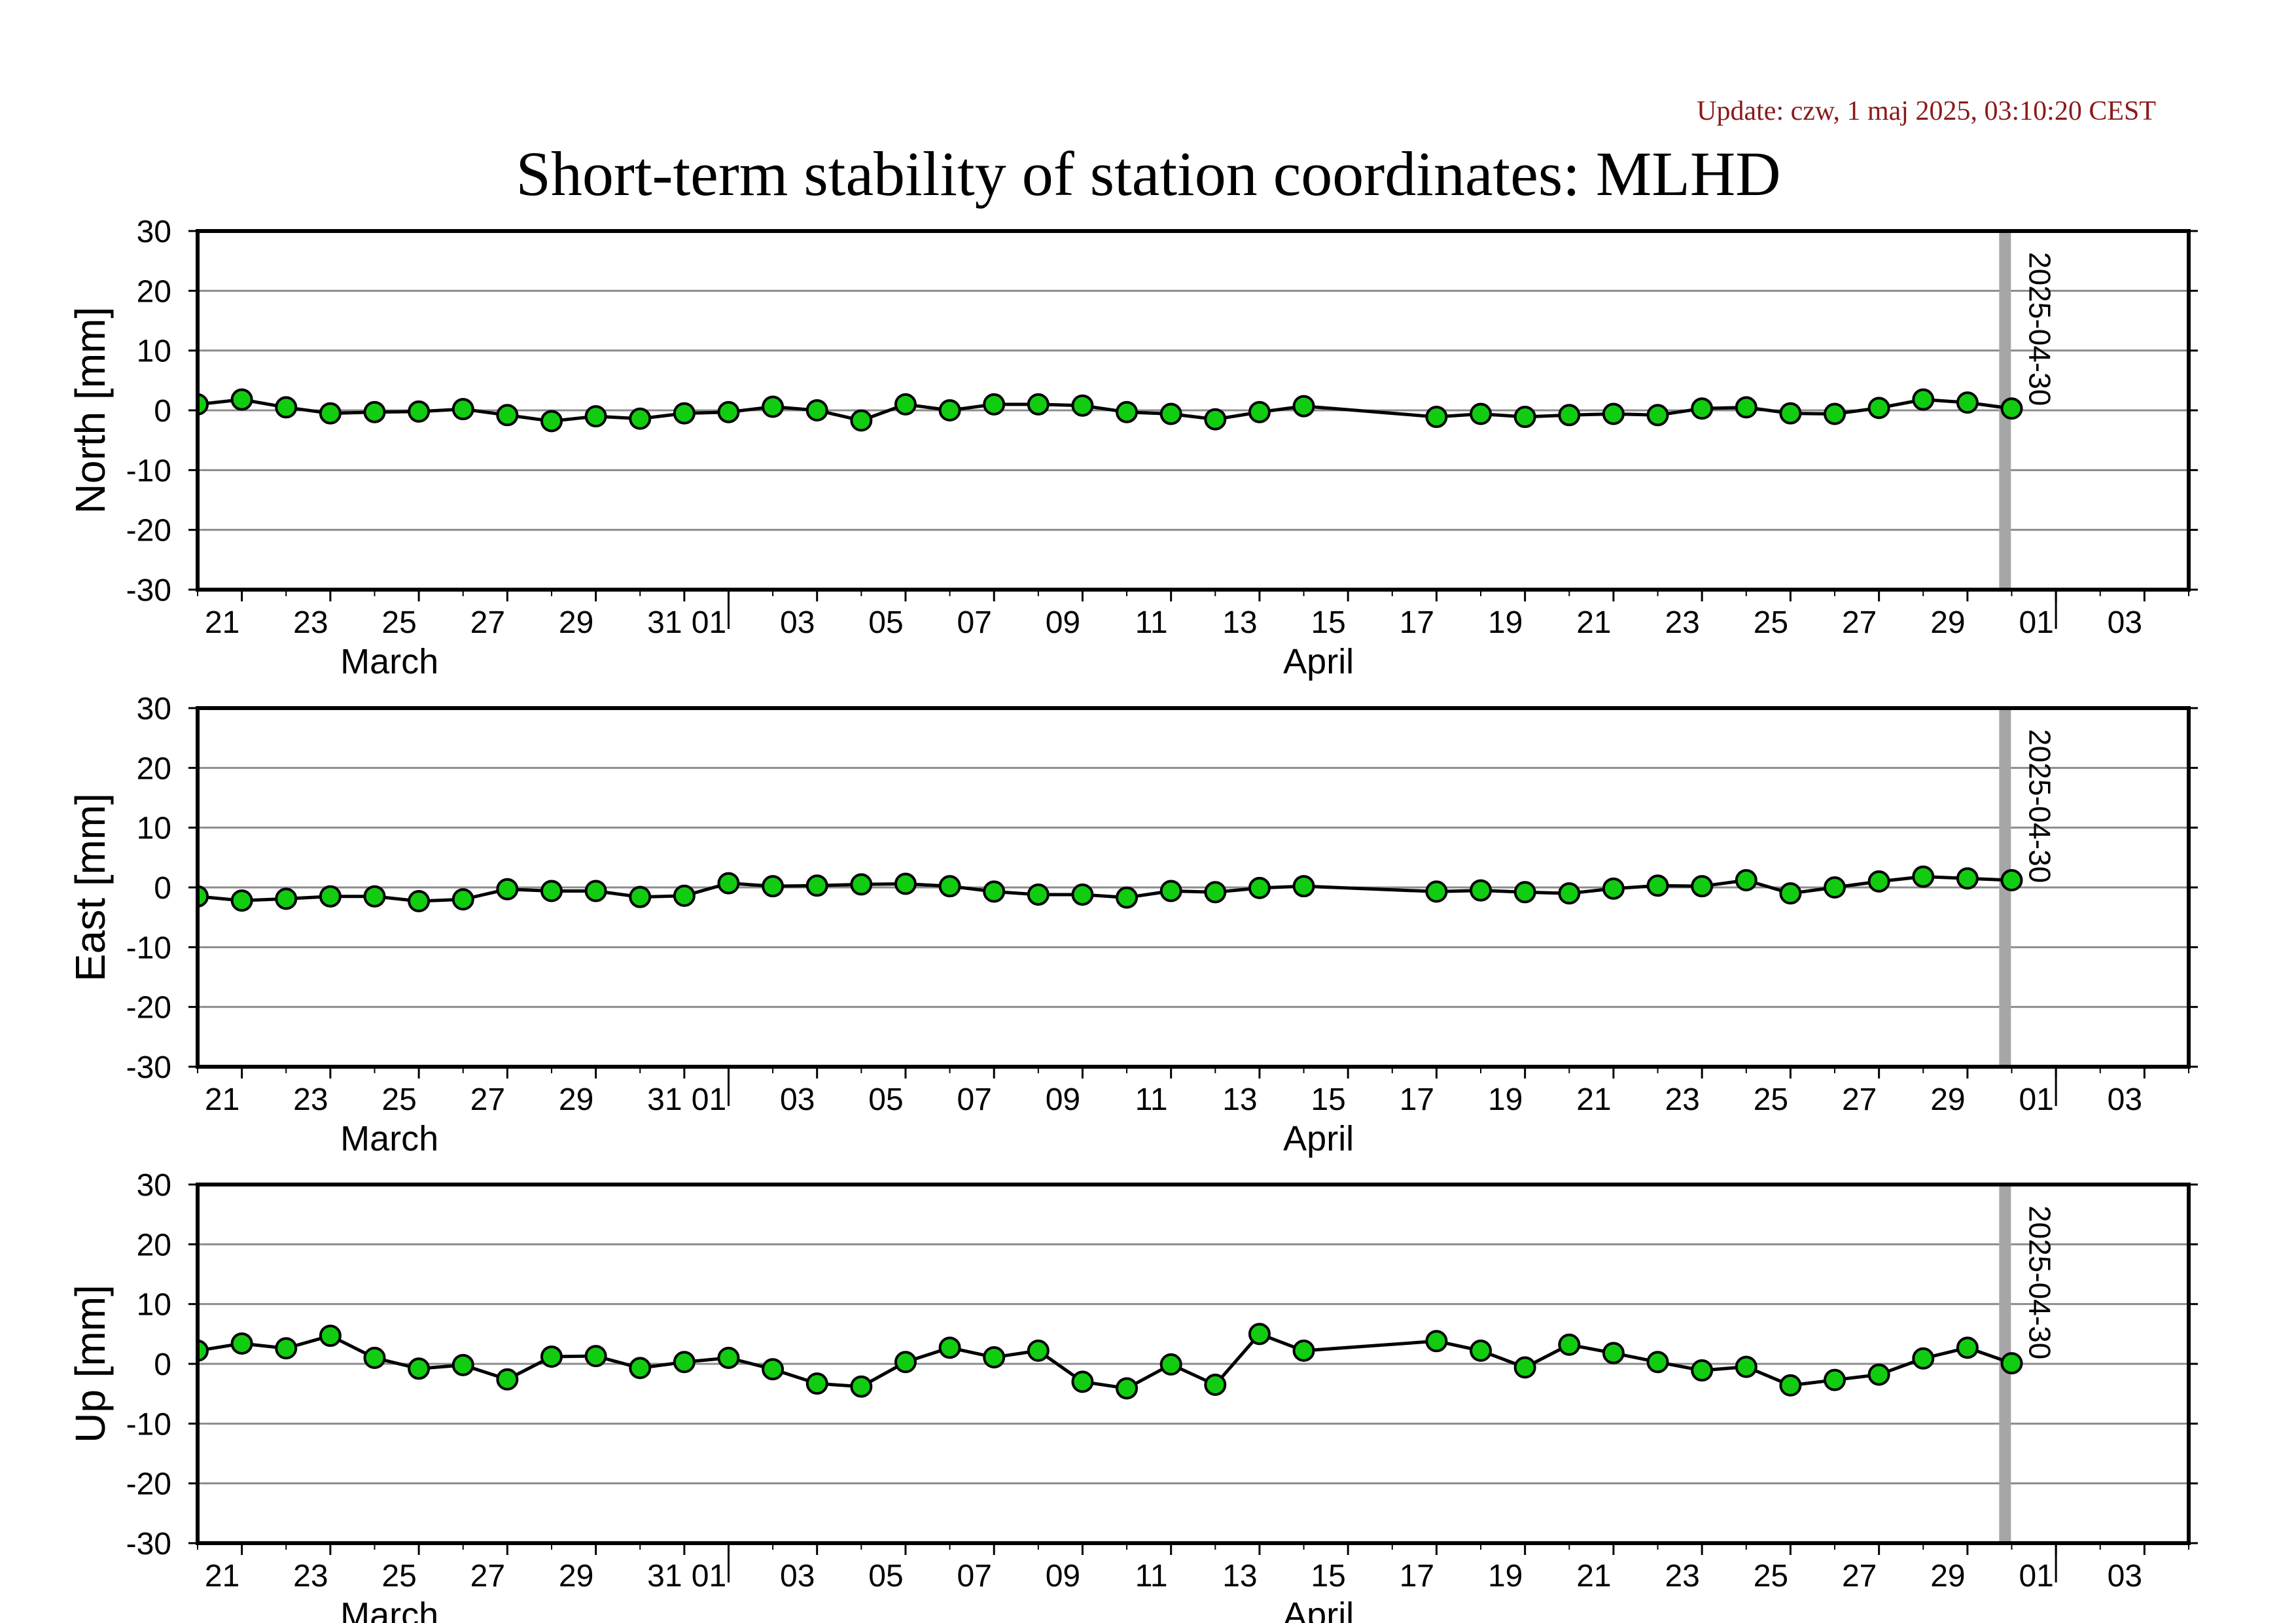  Describe the element at coordinates (91, 411) in the screenshot. I see `y-axis-label: North [mm]` at that location.